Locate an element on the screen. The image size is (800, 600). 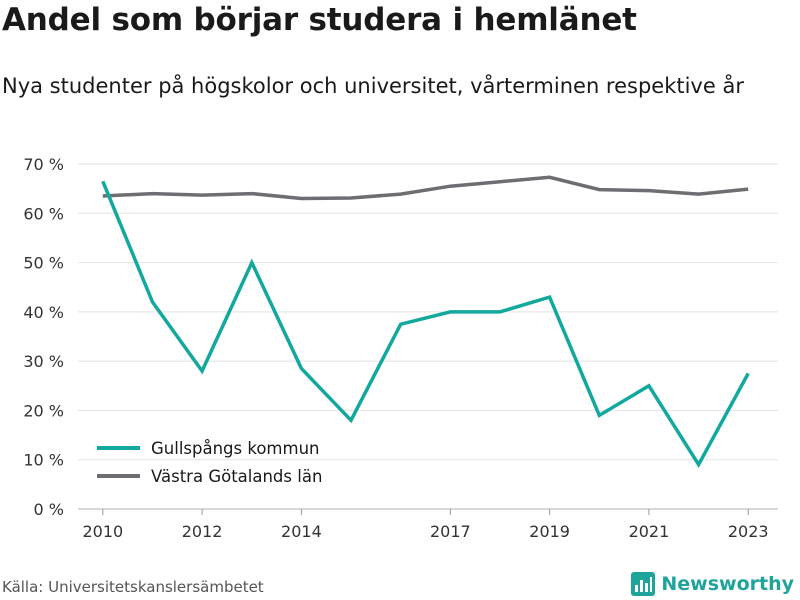
series-line-v-stra-g-talands-l-n is located at coordinates (425, 188).